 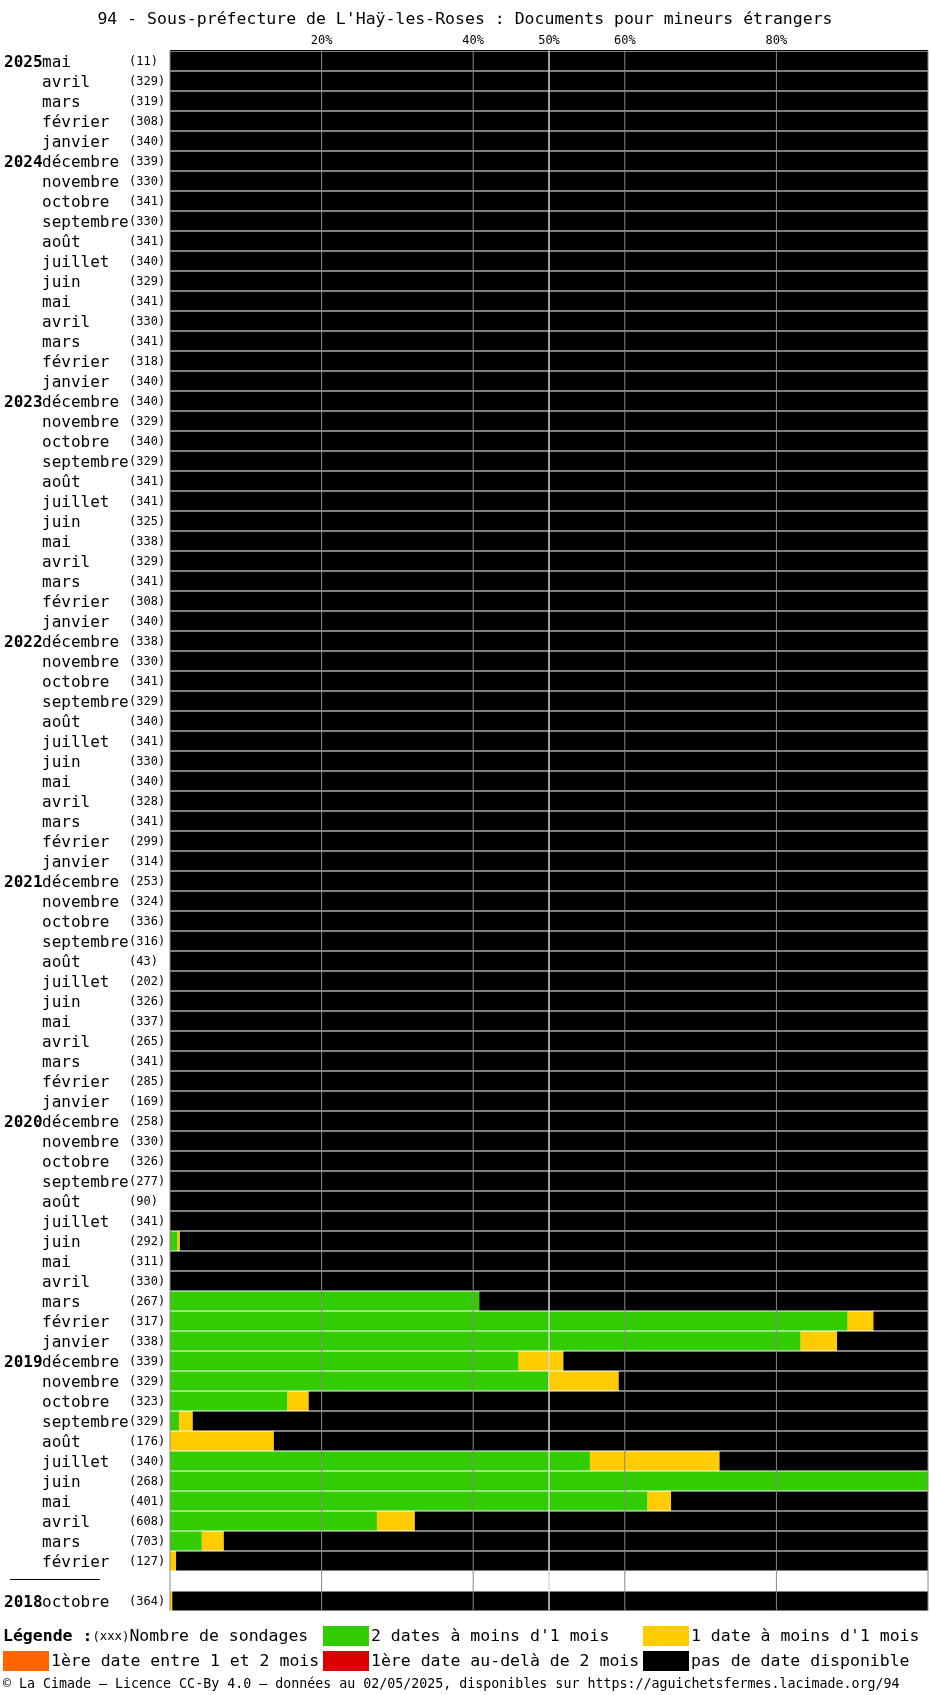 What do you see at coordinates (104, 800) in the screenshot?
I see `category-label: avril (328)` at bounding box center [104, 800].